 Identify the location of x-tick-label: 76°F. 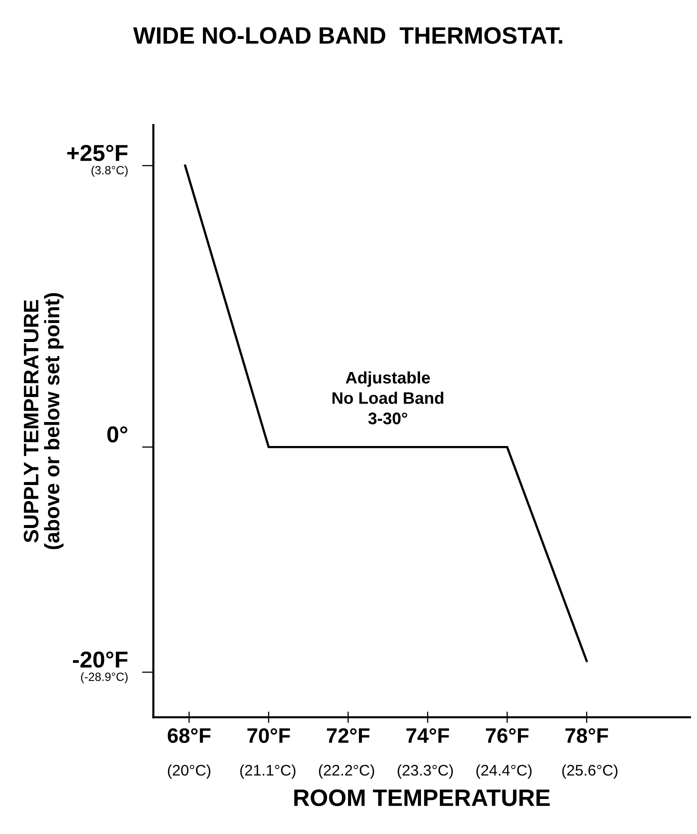
(507, 735).